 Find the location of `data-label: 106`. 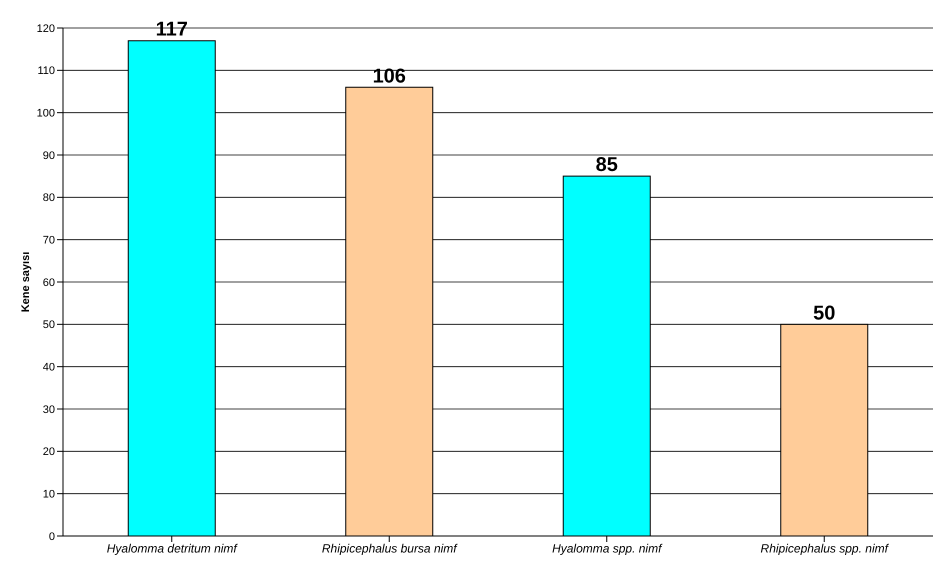

data-label: 106 is located at coordinates (389, 76).